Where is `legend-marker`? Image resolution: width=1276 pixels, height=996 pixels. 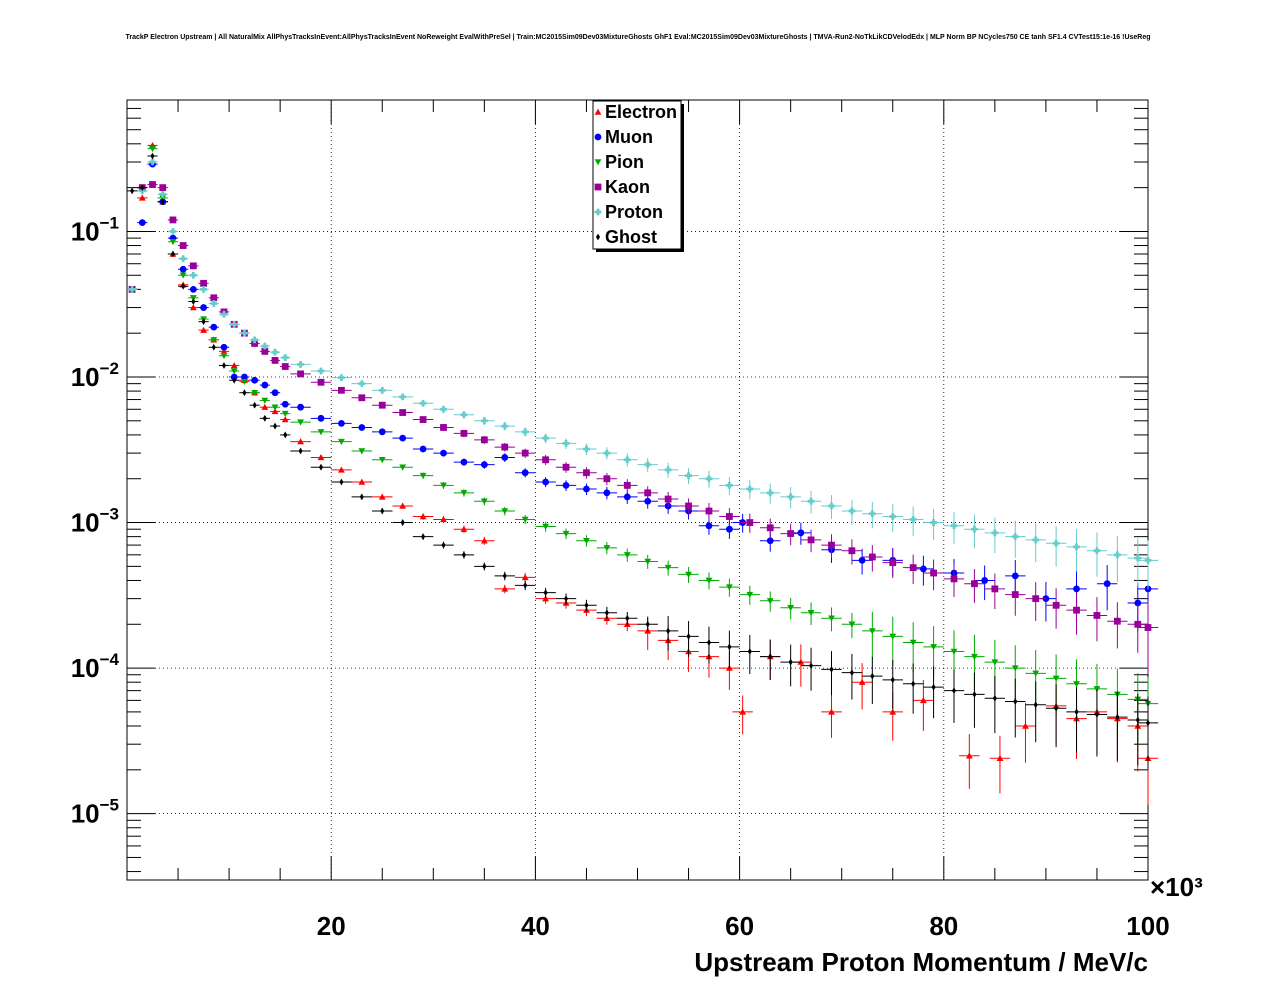
legend-marker is located at coordinates (598, 212).